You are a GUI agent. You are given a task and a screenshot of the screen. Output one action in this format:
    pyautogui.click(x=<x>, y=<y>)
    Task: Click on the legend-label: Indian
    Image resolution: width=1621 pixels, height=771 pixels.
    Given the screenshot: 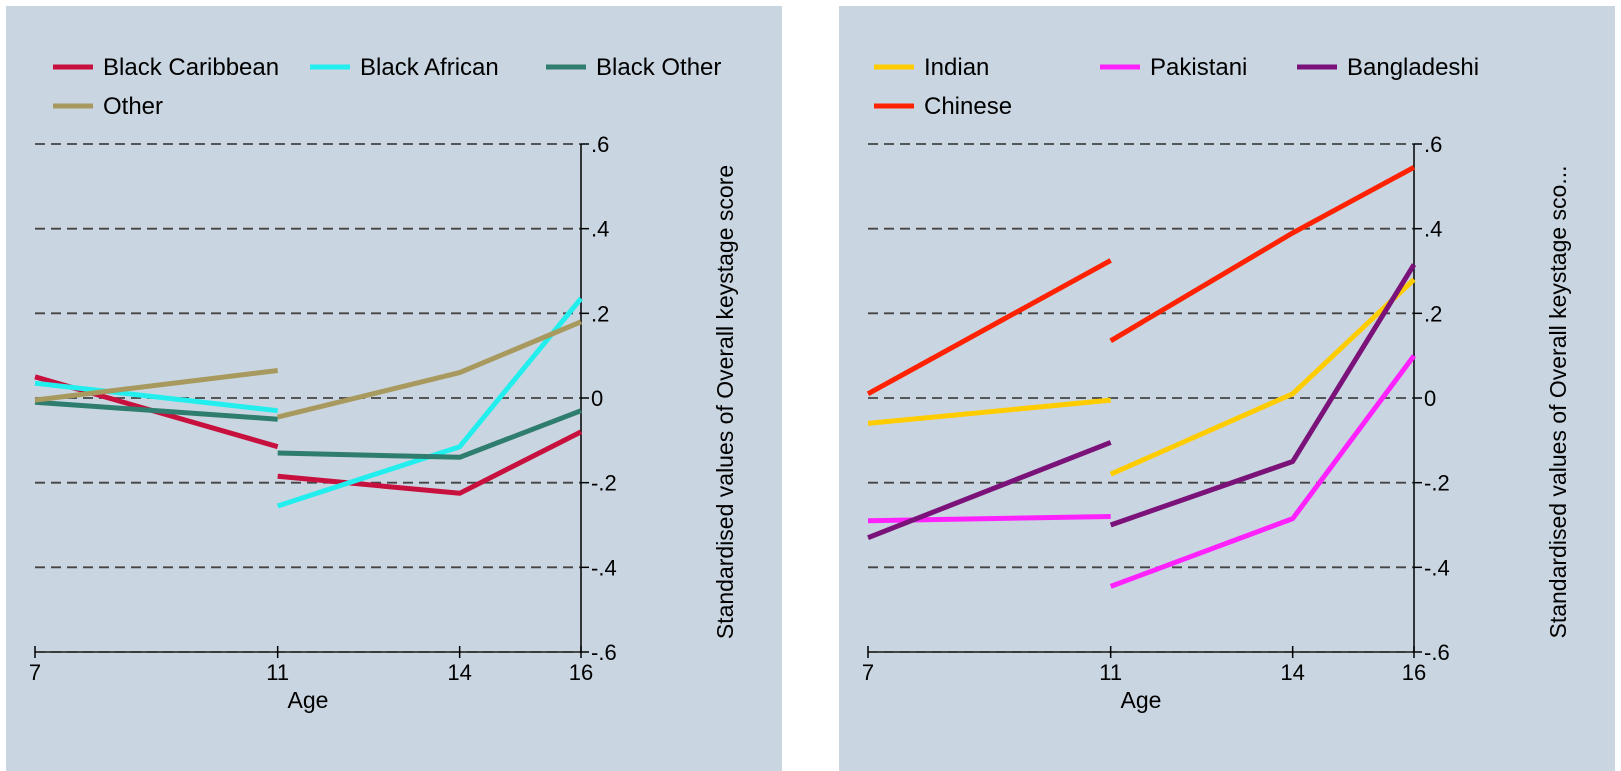 What is the action you would take?
    pyautogui.click(x=956, y=67)
    